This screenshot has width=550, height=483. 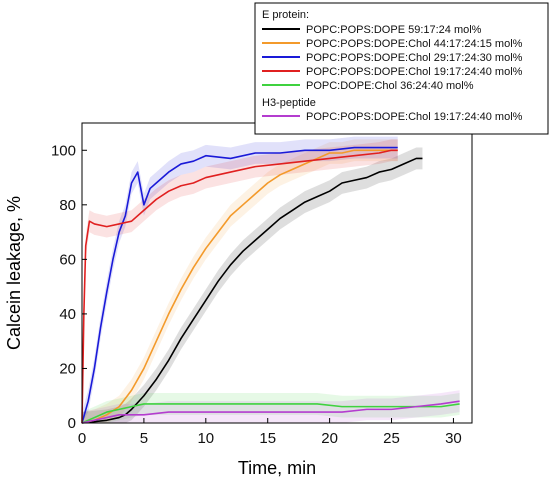 I want to click on x-tick-label: 30, so click(x=453, y=438).